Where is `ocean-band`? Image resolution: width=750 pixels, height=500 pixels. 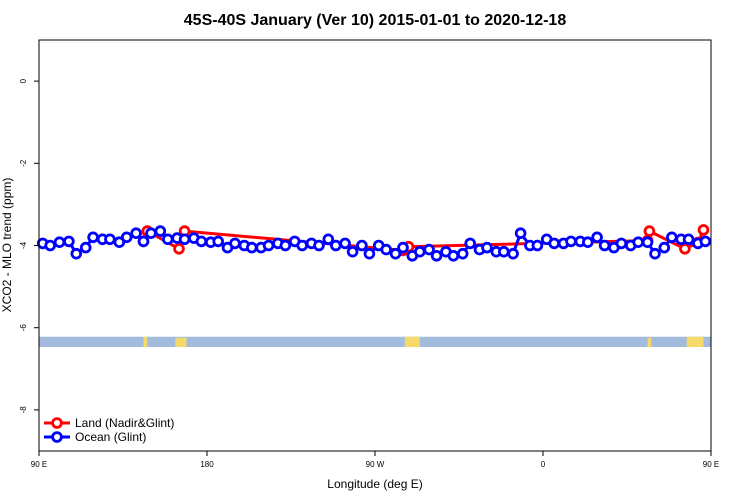
ocean-band is located at coordinates (375, 342).